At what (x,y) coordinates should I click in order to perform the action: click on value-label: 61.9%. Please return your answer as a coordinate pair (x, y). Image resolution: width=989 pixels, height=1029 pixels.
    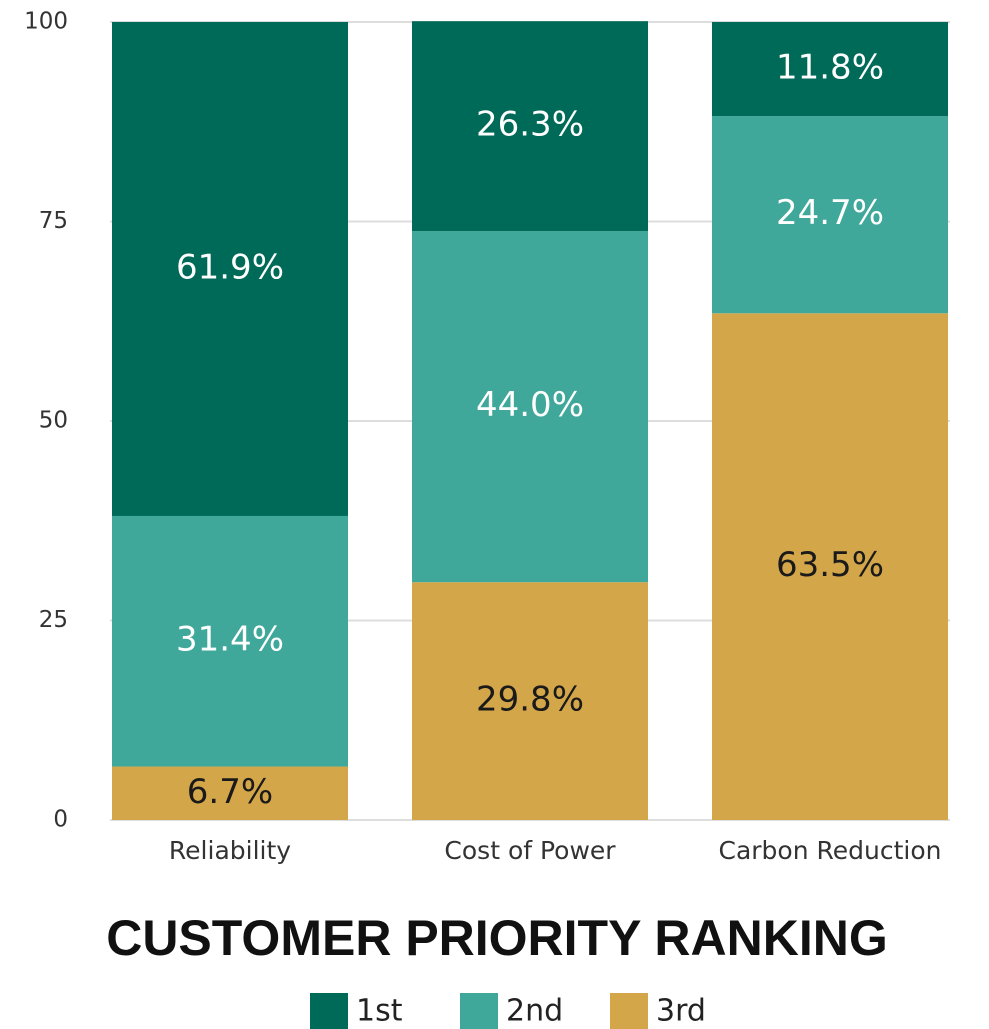
    Looking at the image, I should click on (230, 267).